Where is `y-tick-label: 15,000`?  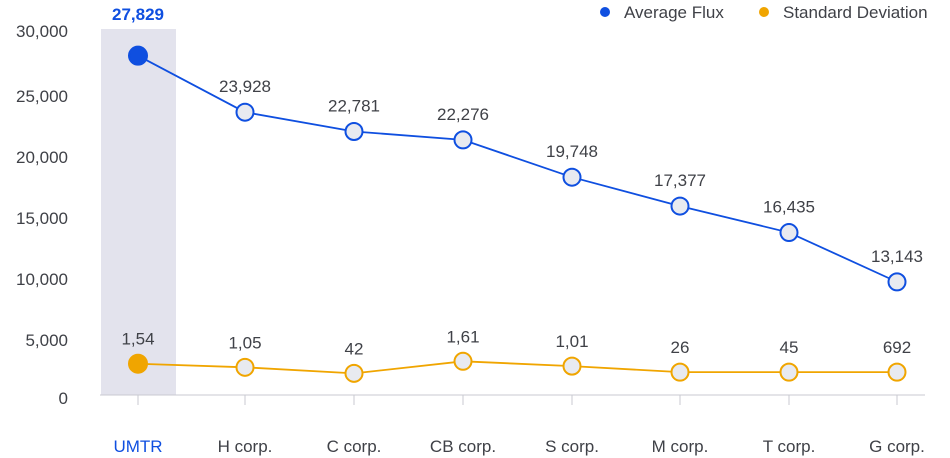
y-tick-label: 15,000 is located at coordinates (42, 218).